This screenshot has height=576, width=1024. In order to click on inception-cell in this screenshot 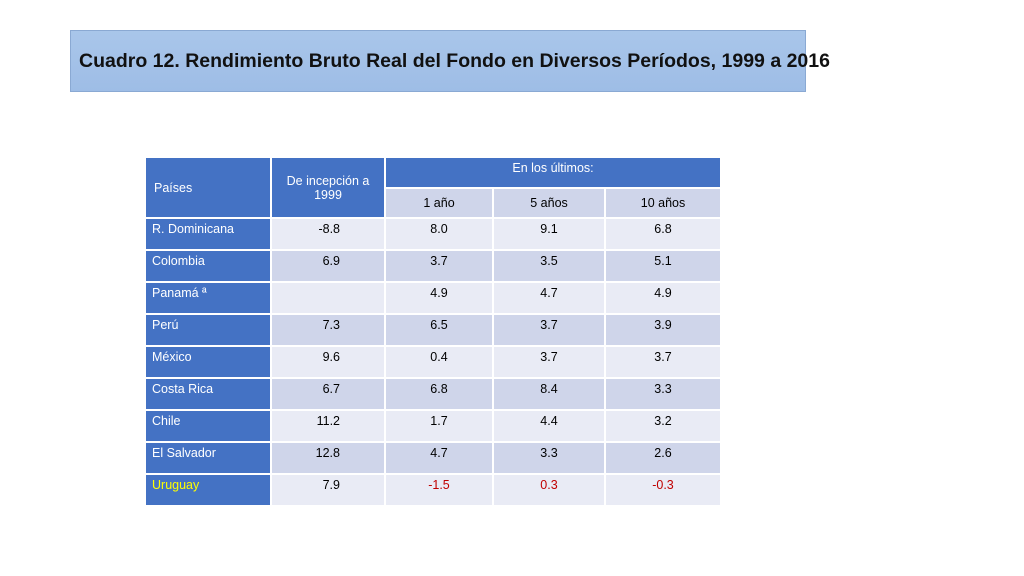, I will do `click(328, 298)`.